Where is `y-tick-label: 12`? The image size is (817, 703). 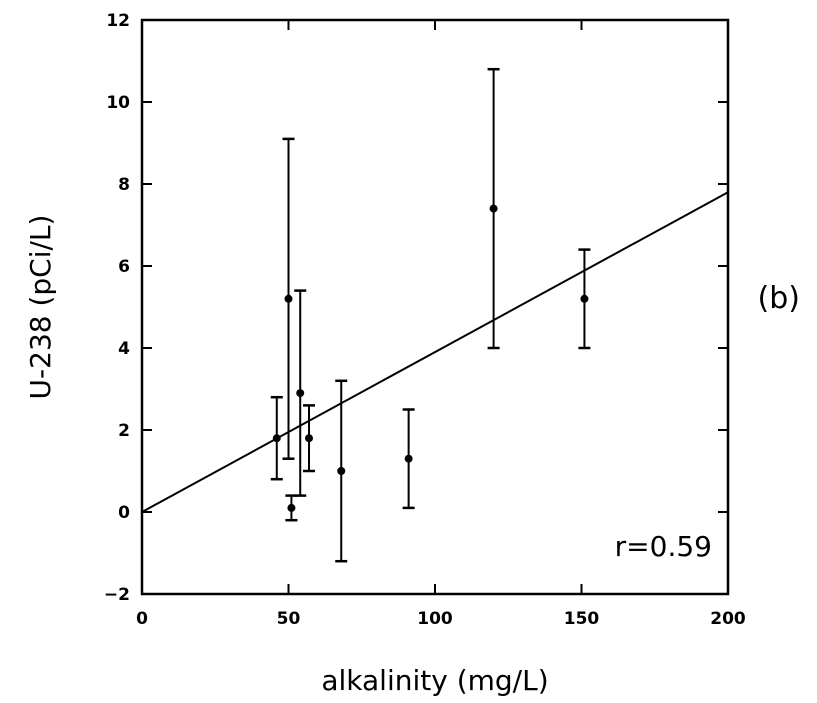
y-tick-label: 12 is located at coordinates (118, 21).